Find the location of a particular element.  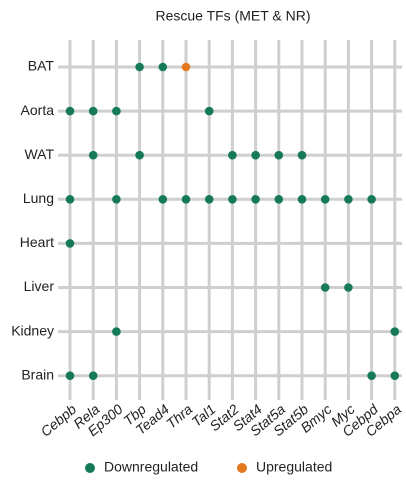

y-tick-label: Lung is located at coordinates (38, 198).